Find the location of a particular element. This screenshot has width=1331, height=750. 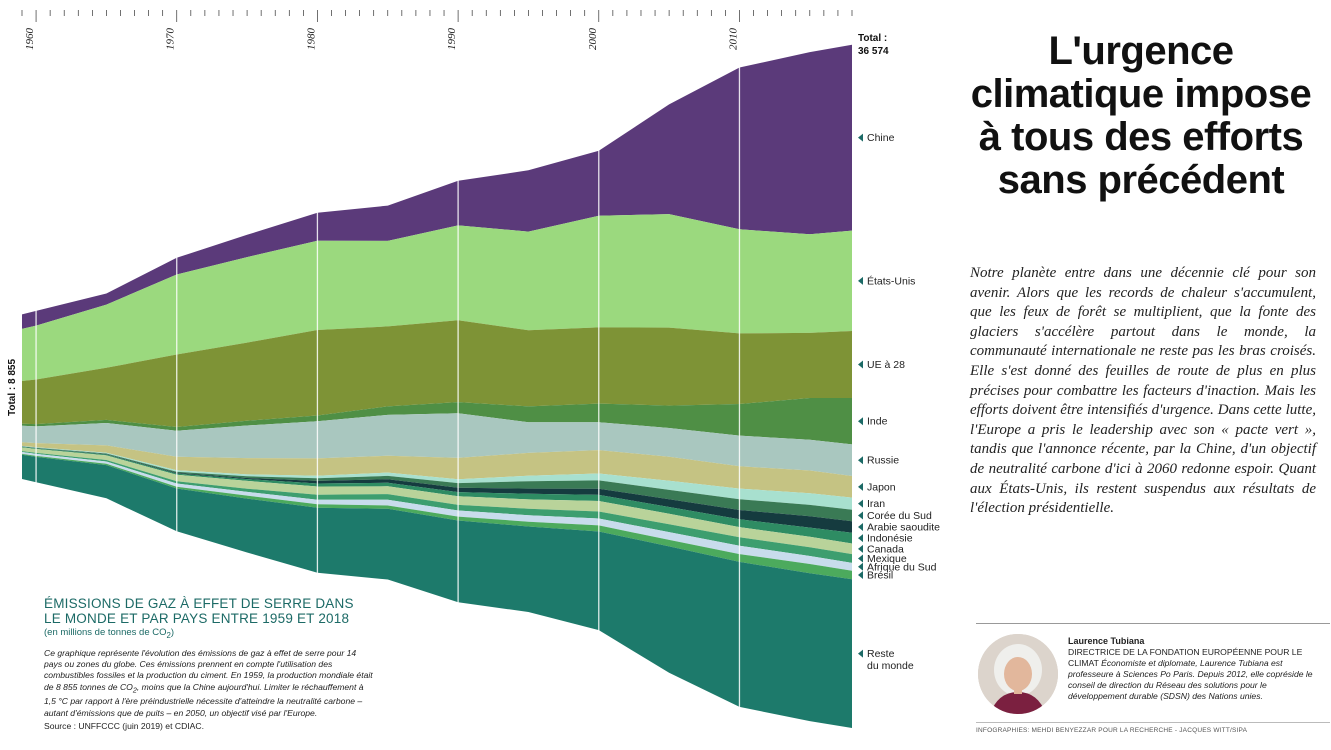

series-label: États-Unis is located at coordinates (886, 280).